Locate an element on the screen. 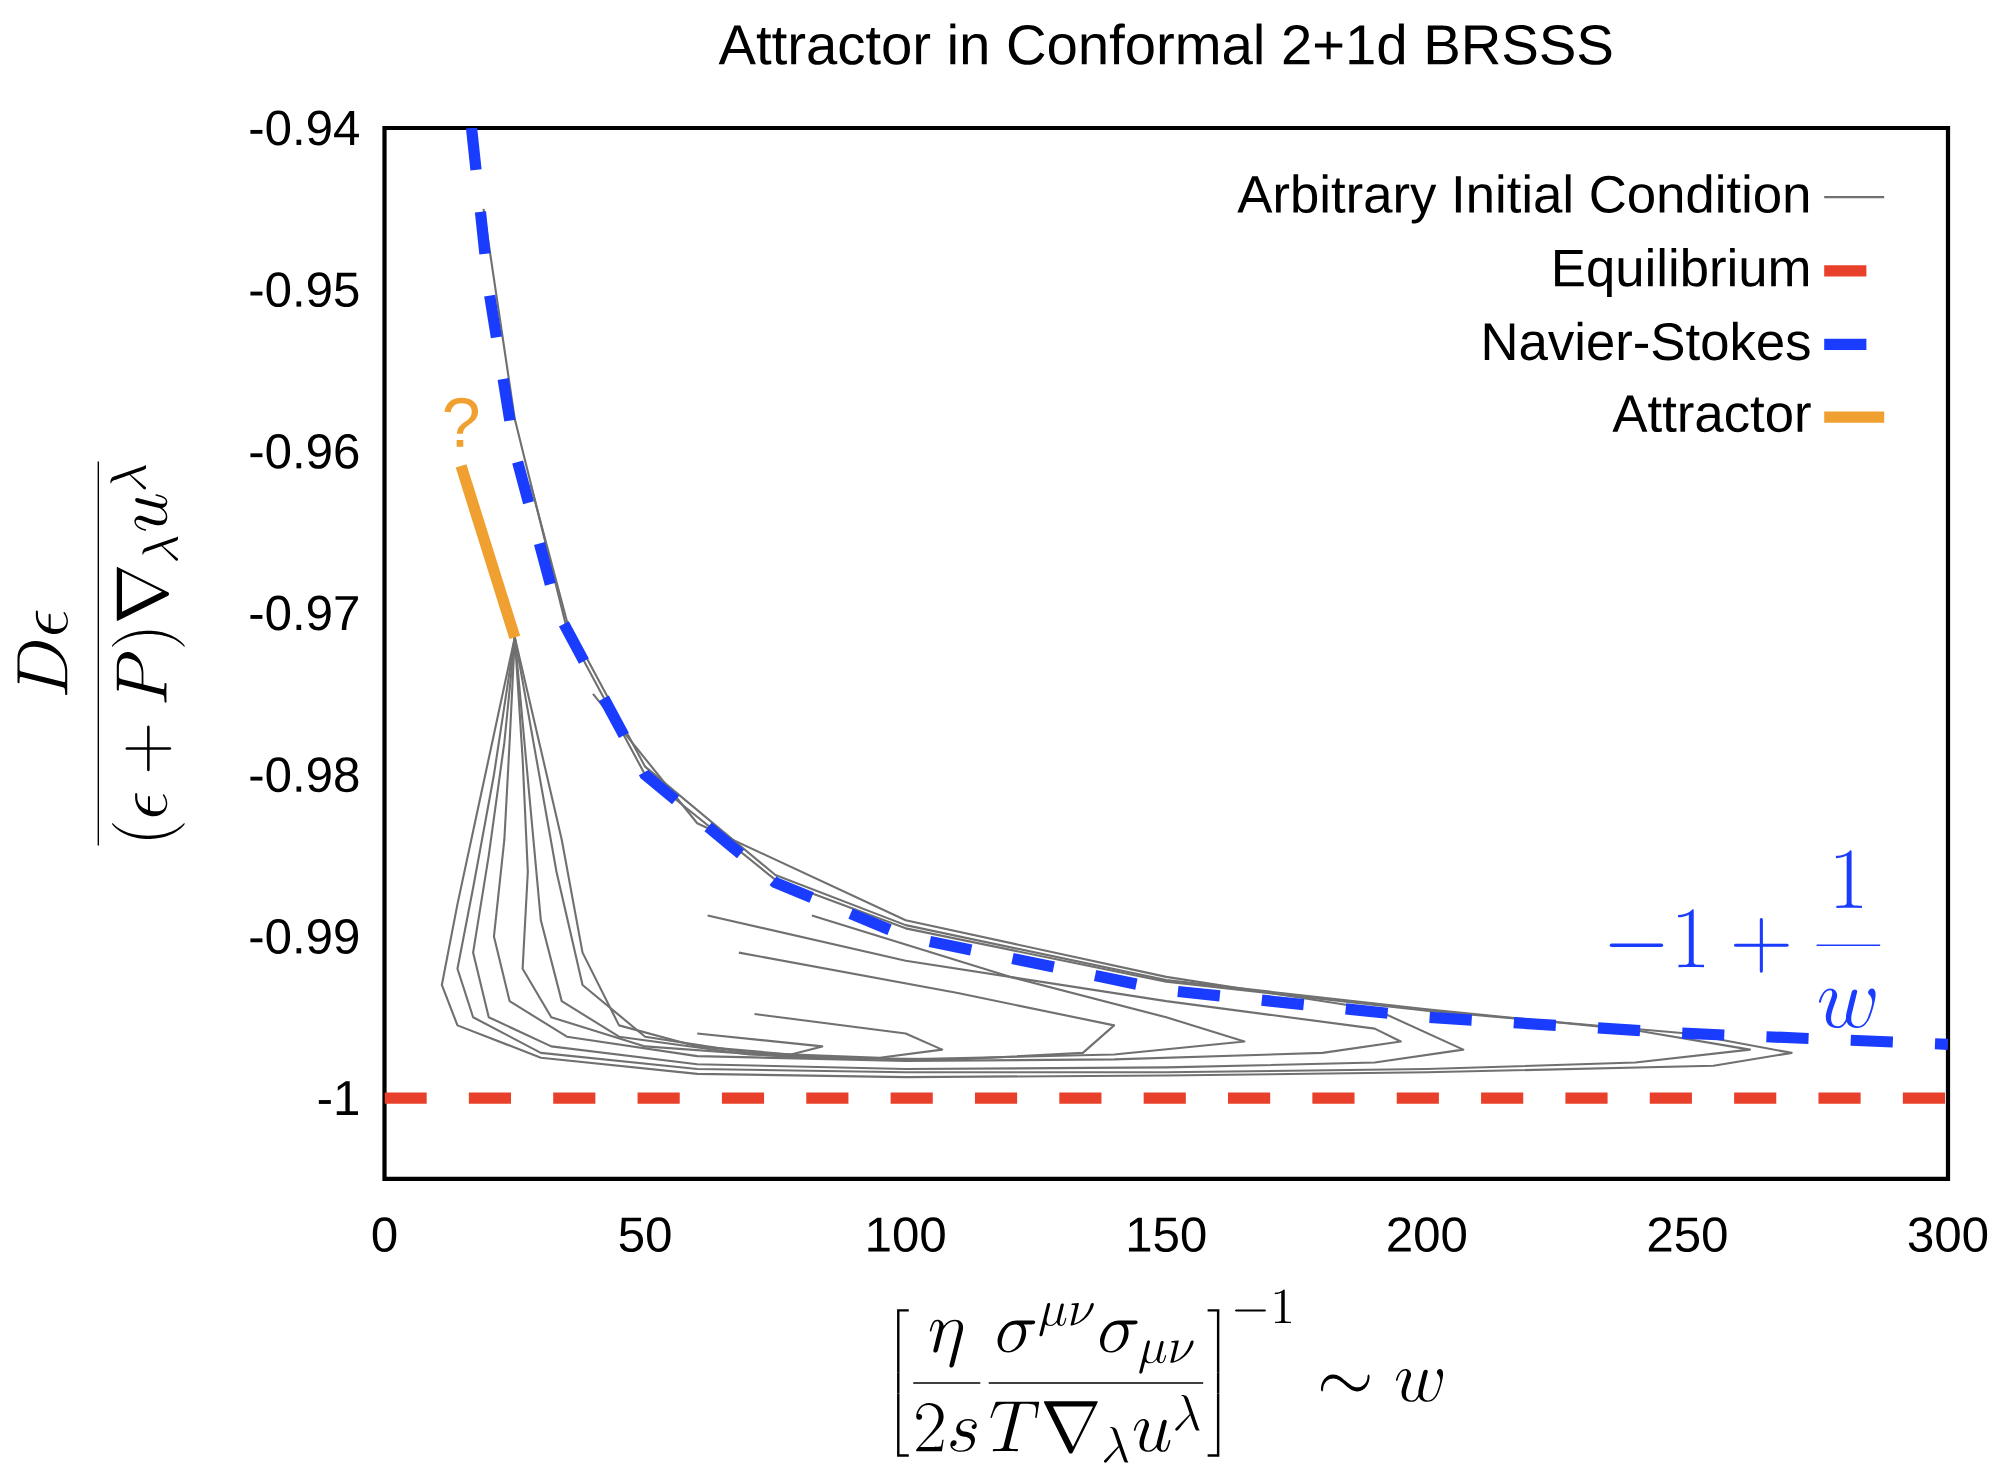 The height and width of the screenshot is (1475, 2003). x-tick-label: 300 is located at coordinates (1948, 1235).